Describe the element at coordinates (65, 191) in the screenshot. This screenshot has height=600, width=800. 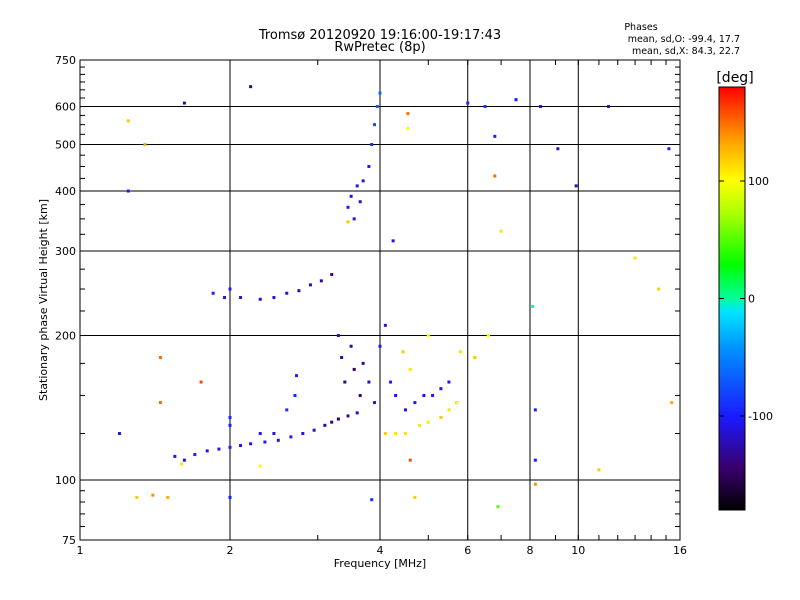
I see `y-tick-label: 400` at that location.